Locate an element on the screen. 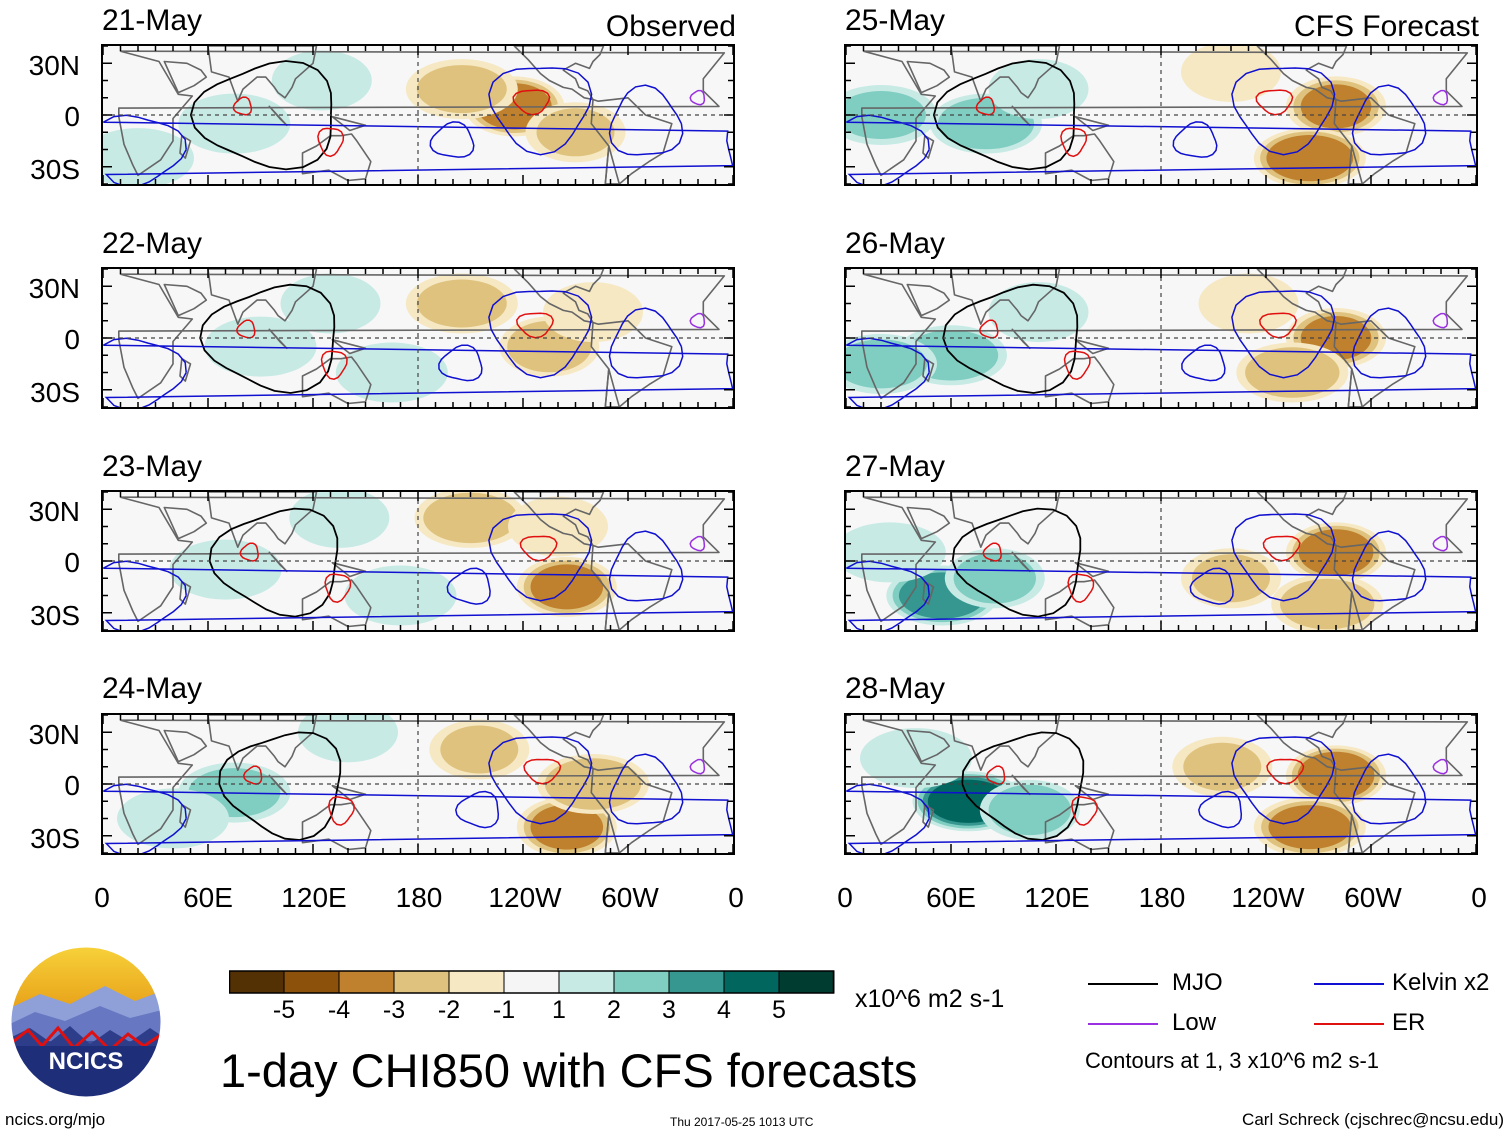 Image resolution: width=1510 pixels, height=1137 pixels. colorbar-frame is located at coordinates (532, 982).